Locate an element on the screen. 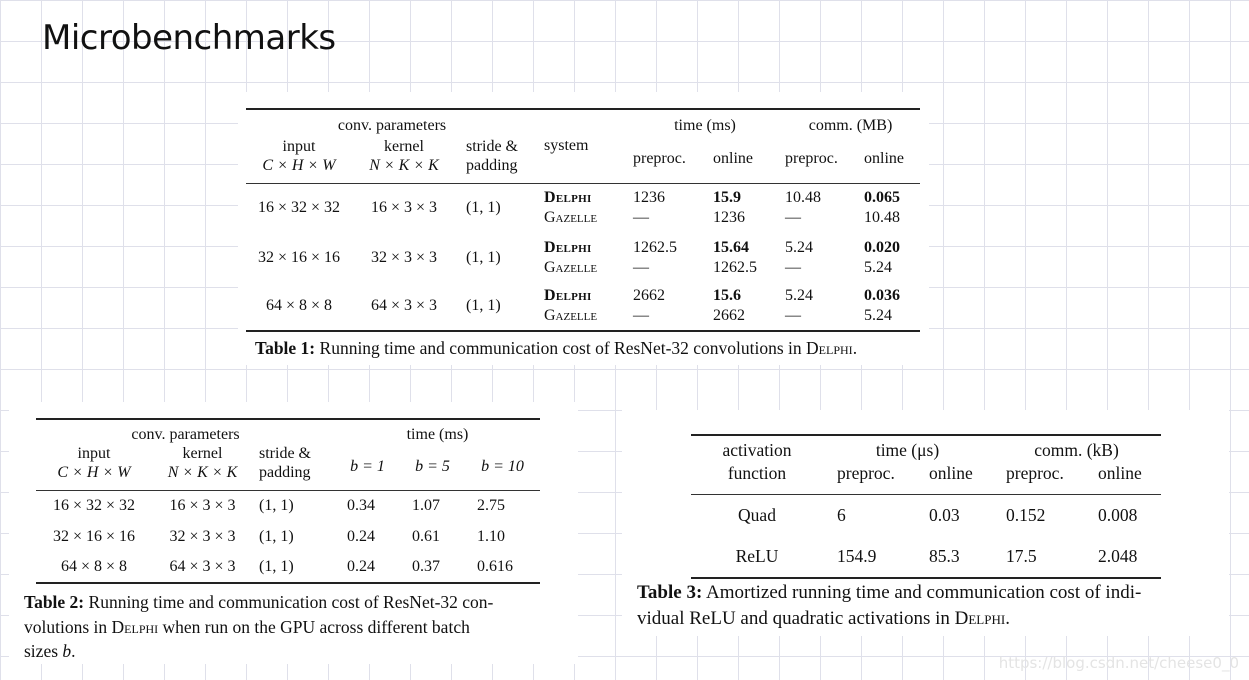  table1-cell-comm-online: 10.48 is located at coordinates (882, 218).